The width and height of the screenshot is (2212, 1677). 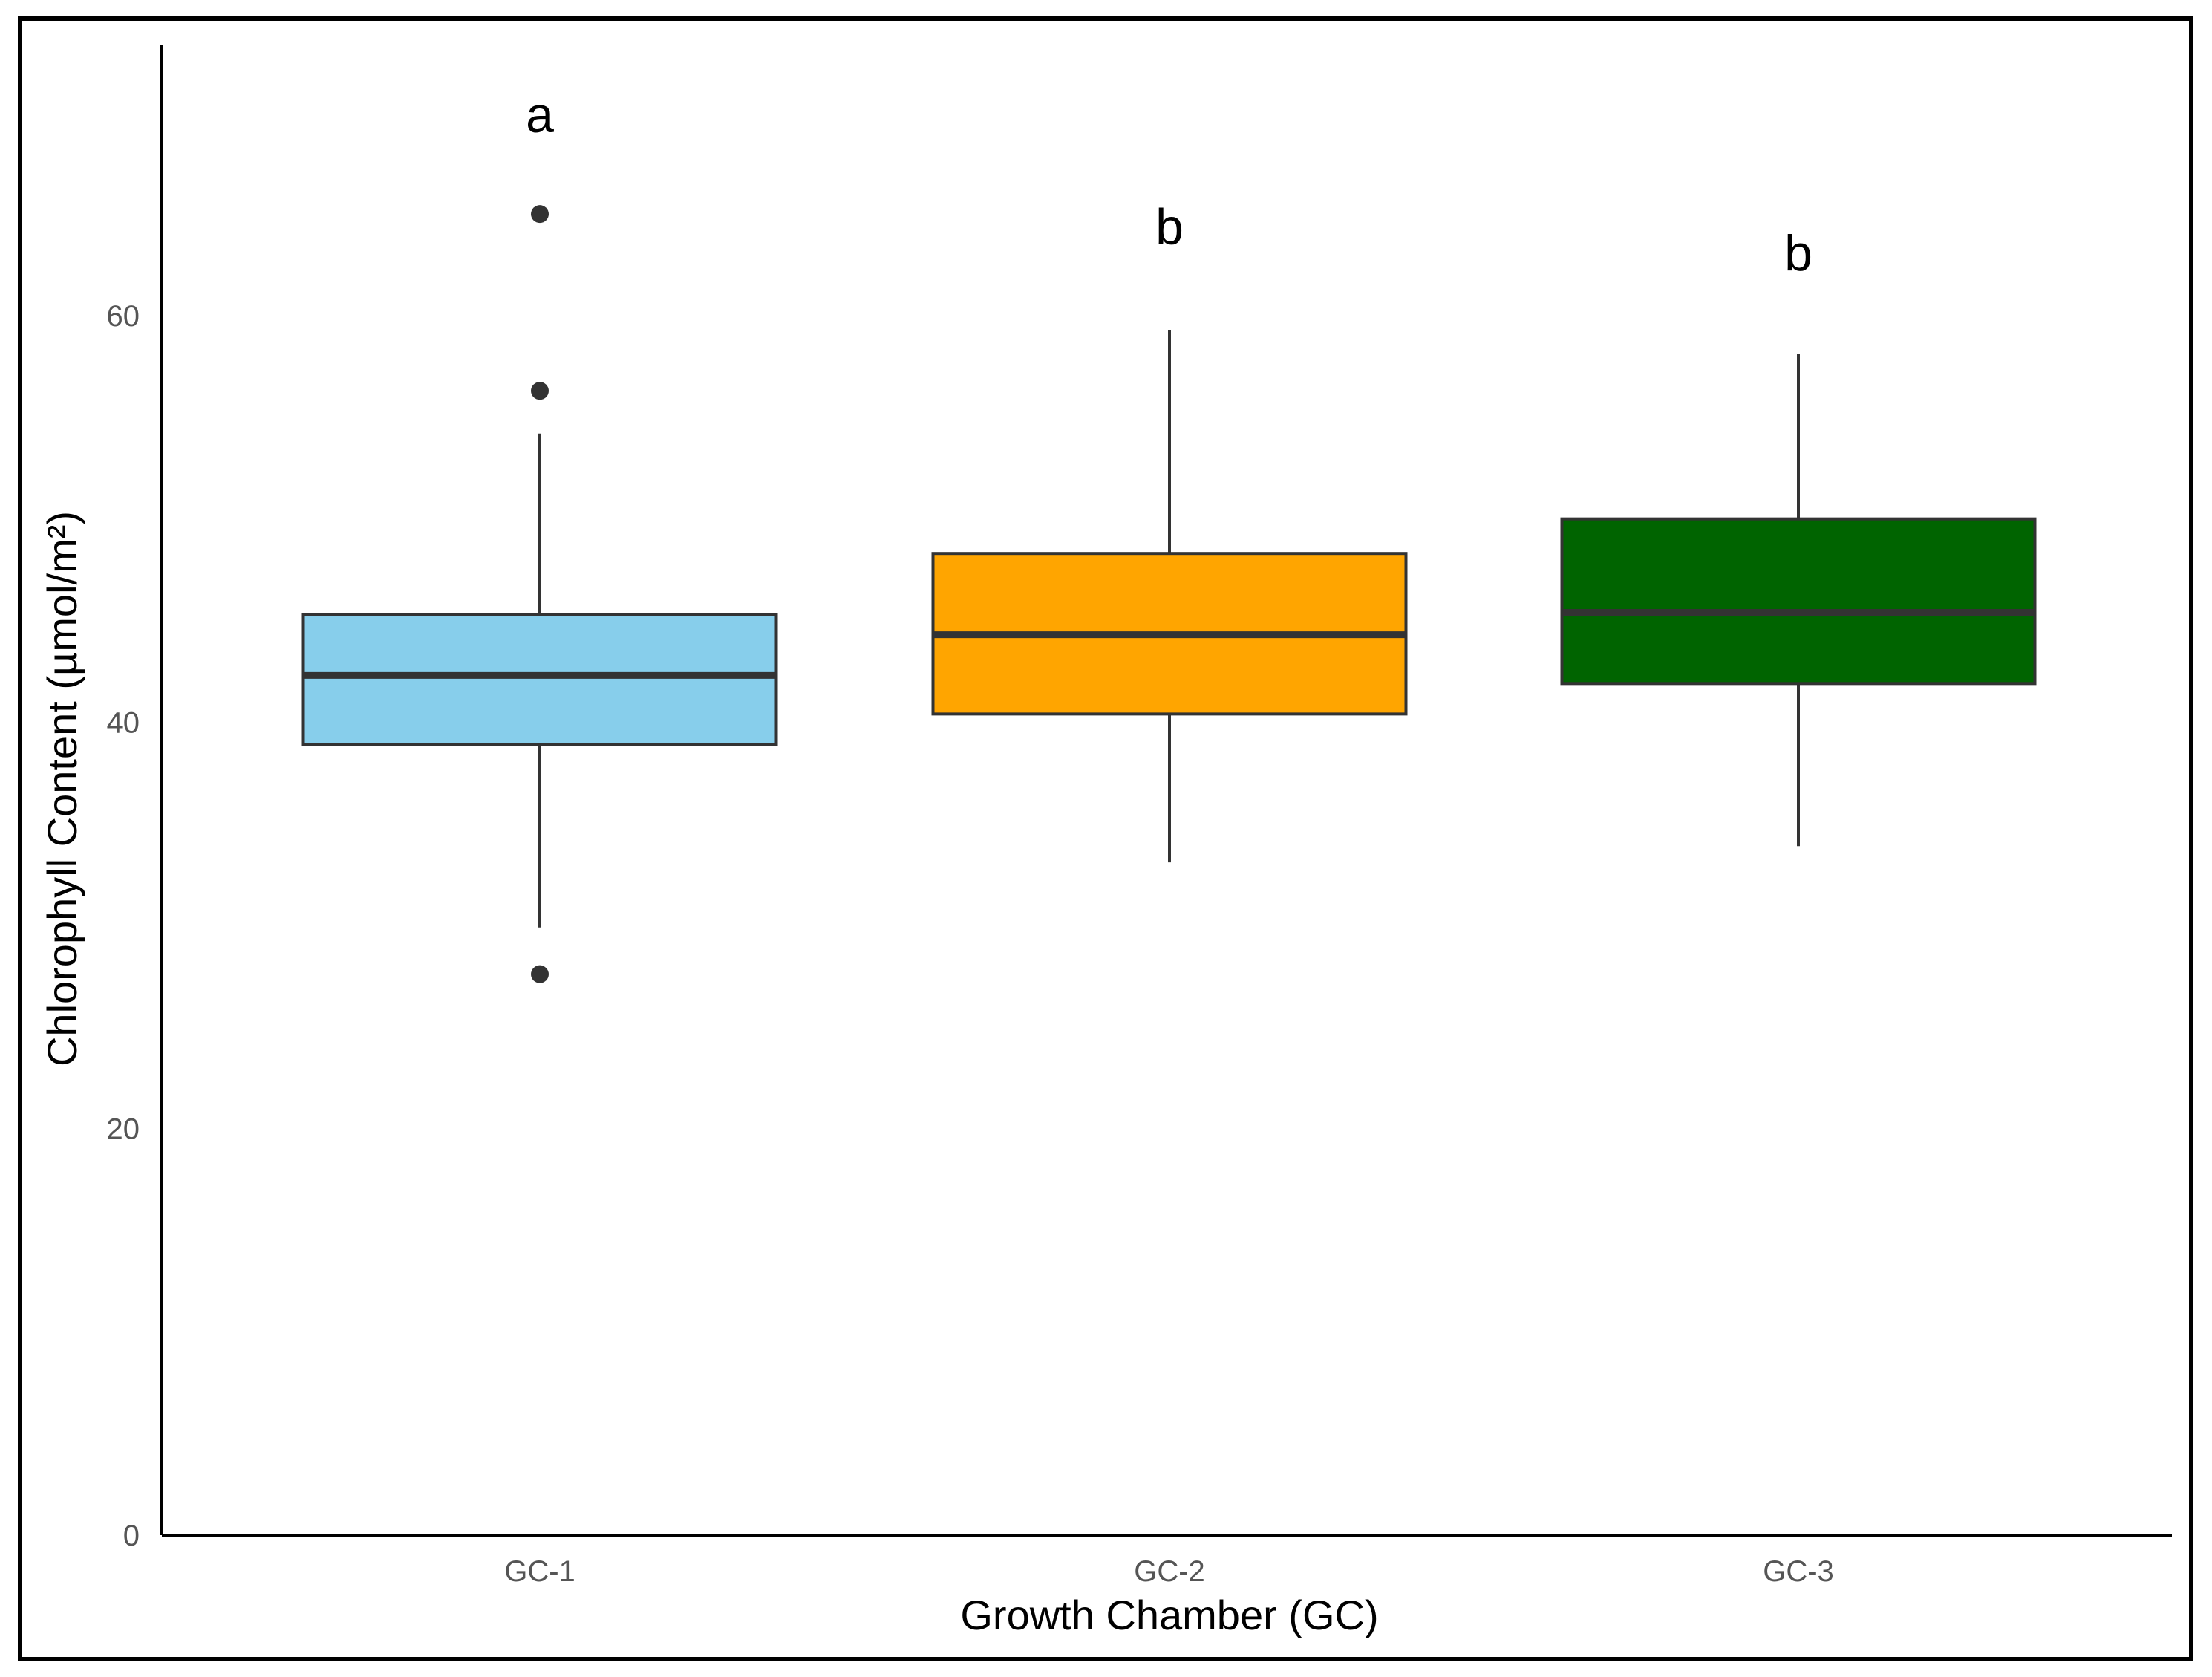 I want to click on y-tick-label: 60, so click(x=124, y=316).